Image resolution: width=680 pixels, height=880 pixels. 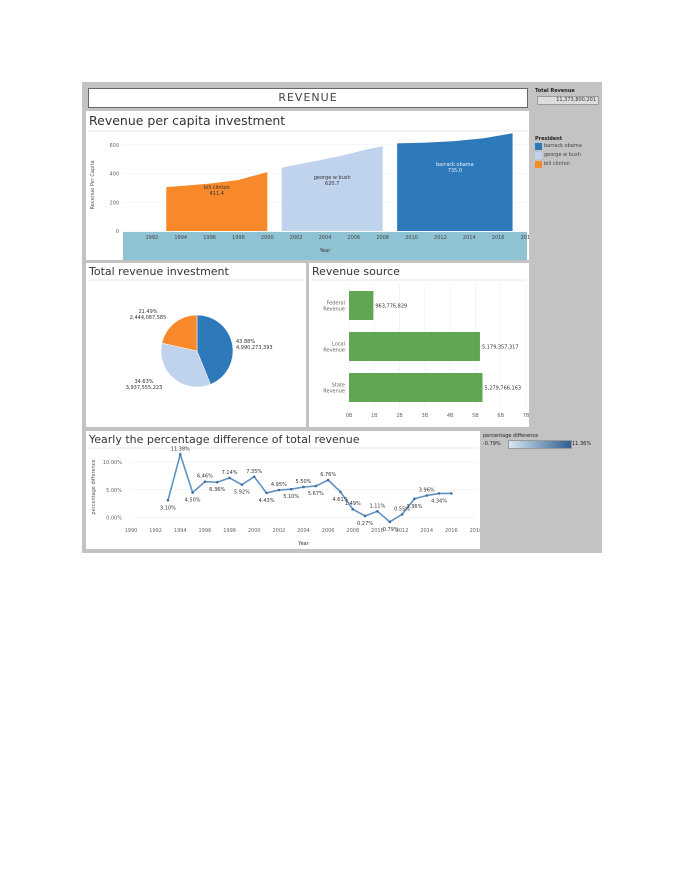 I want to click on area-series-barrack-obama, so click(x=455, y=182).